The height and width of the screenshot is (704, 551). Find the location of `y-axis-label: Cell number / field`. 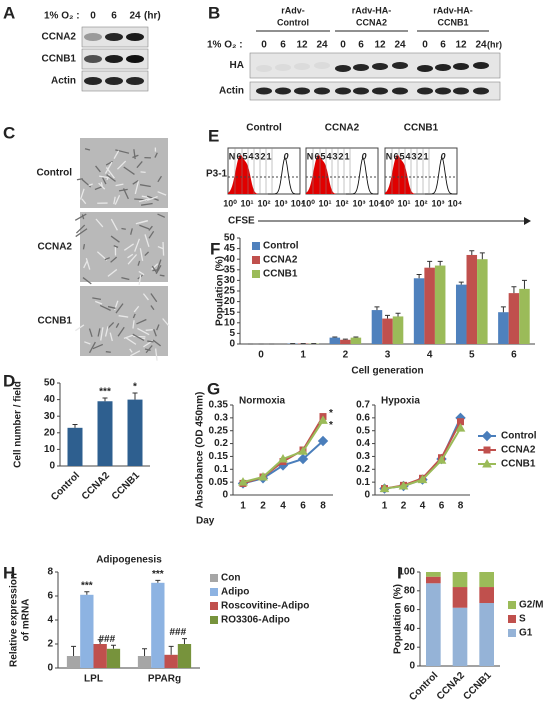

y-axis-label: Cell number / field is located at coordinates (18, 424).